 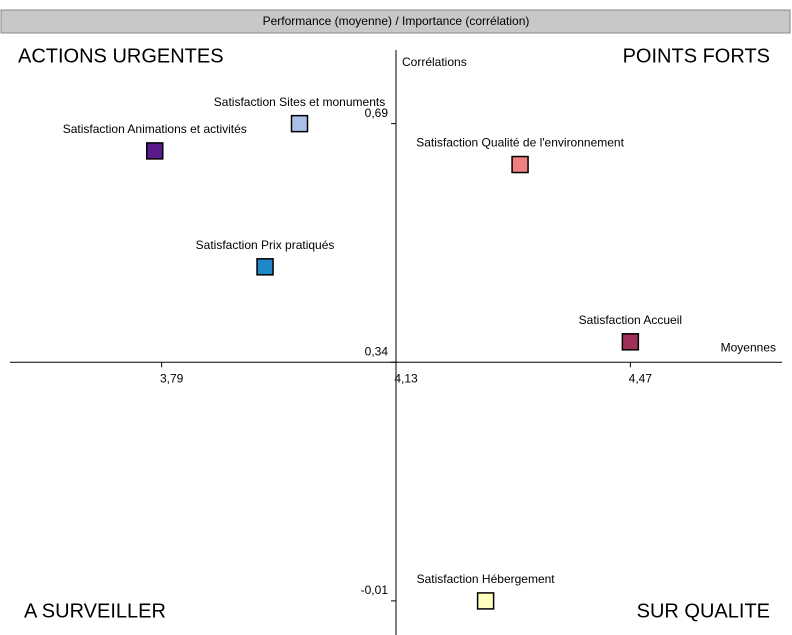 I want to click on quadrant-label: A SURVEILLER, so click(x=95, y=611).